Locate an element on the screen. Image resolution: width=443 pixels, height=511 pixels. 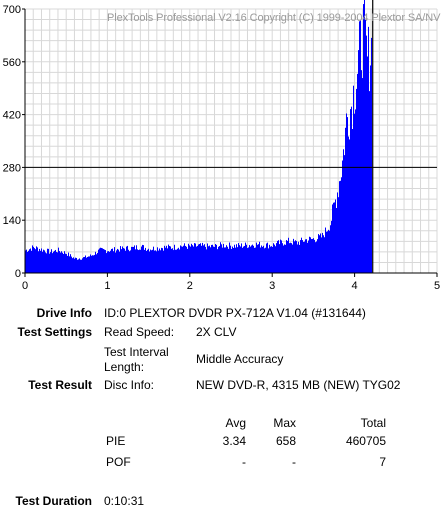
read-speed-label: Read Speed: is located at coordinates (139, 332).